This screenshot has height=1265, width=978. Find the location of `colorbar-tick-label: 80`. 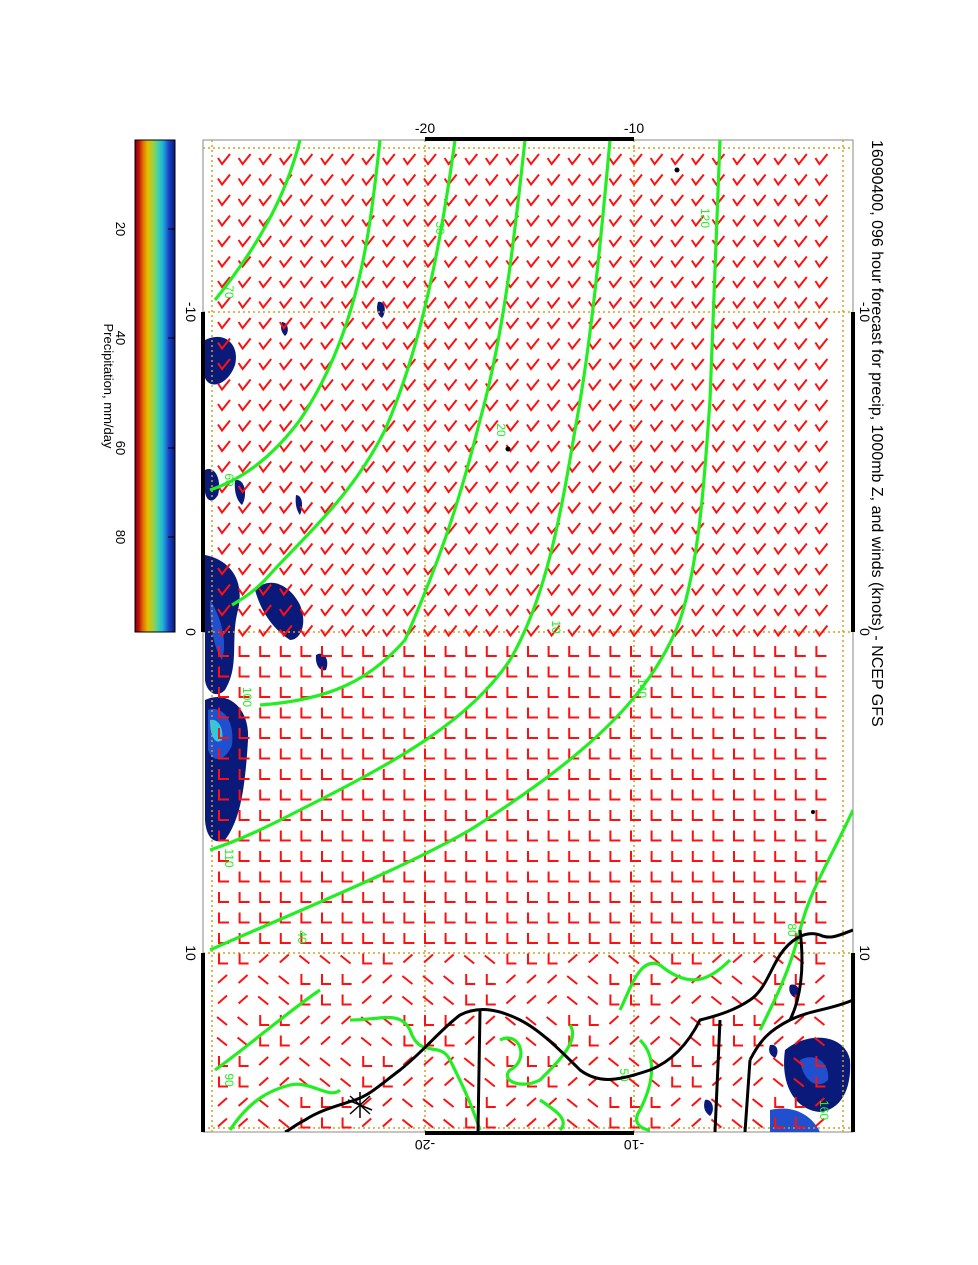

colorbar-tick-label: 80 is located at coordinates (120, 537).